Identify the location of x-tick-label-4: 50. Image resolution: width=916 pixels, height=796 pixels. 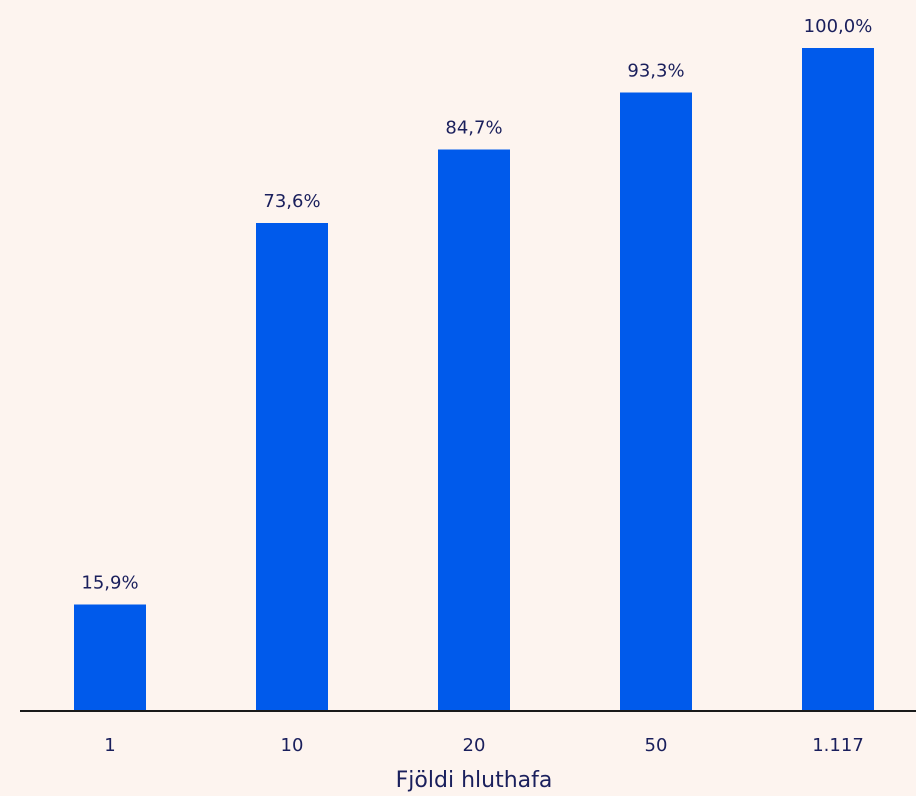
(656, 745).